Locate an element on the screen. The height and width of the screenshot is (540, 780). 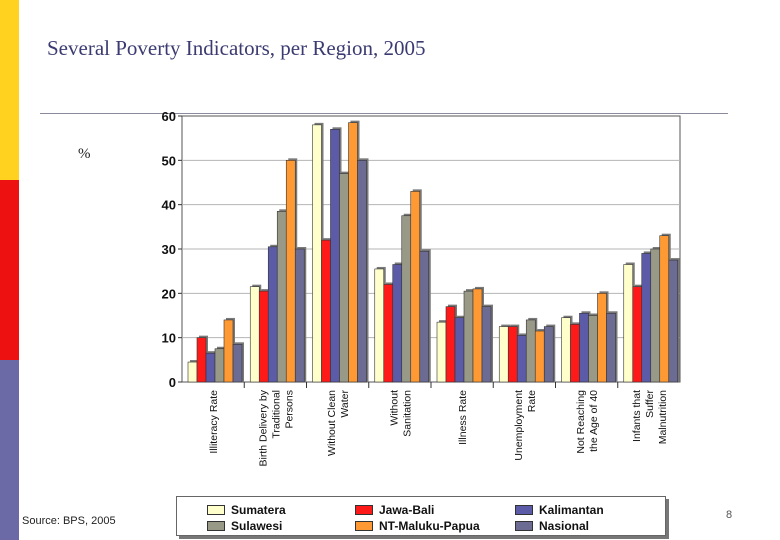
x-category-label: Birth Delivery by is located at coordinates (263, 427).